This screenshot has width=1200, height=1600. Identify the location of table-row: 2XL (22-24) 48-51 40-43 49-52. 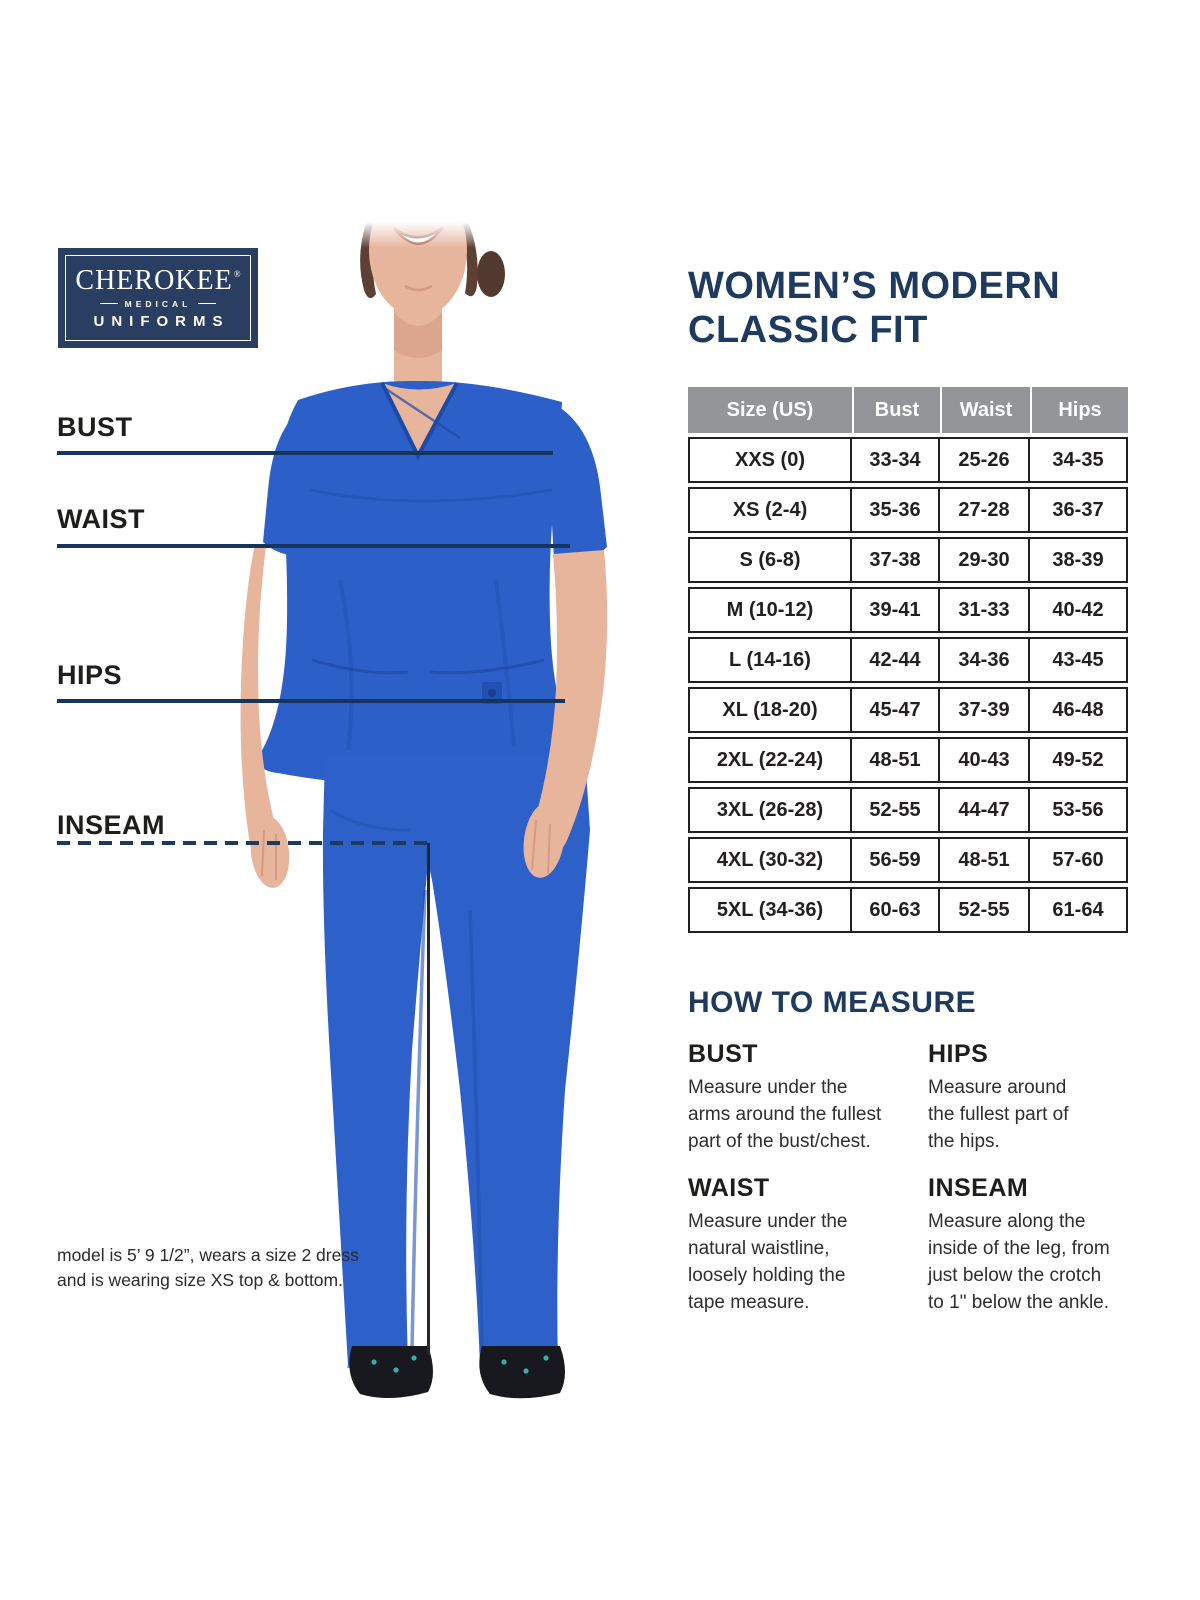
(908, 760).